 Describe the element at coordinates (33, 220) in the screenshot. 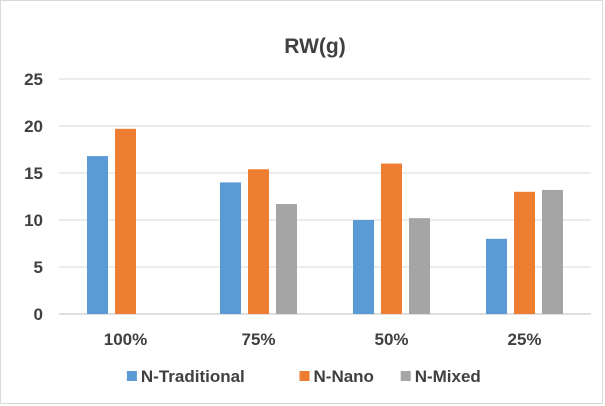

I see `y-tick-label: 10` at that location.